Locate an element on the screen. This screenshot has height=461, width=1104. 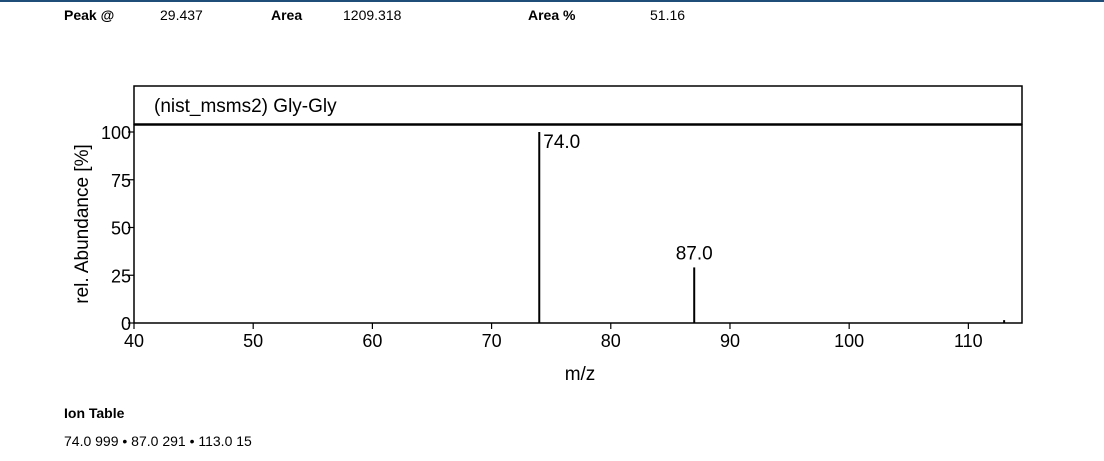
y-axis: 0 25 50 75 100 is located at coordinates (117, 228).